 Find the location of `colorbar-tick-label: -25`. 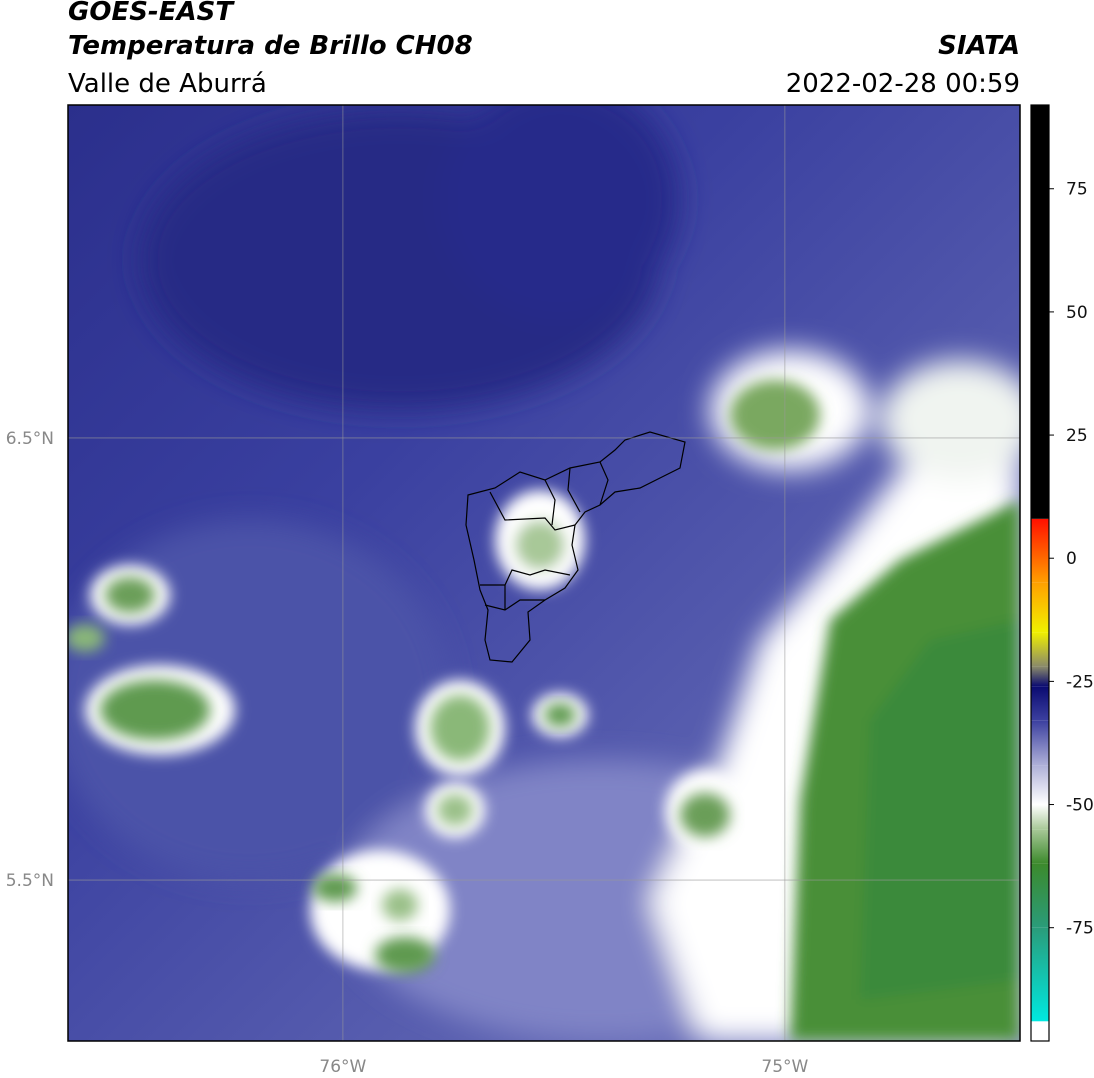

colorbar-tick-label: -25 is located at coordinates (1080, 682).